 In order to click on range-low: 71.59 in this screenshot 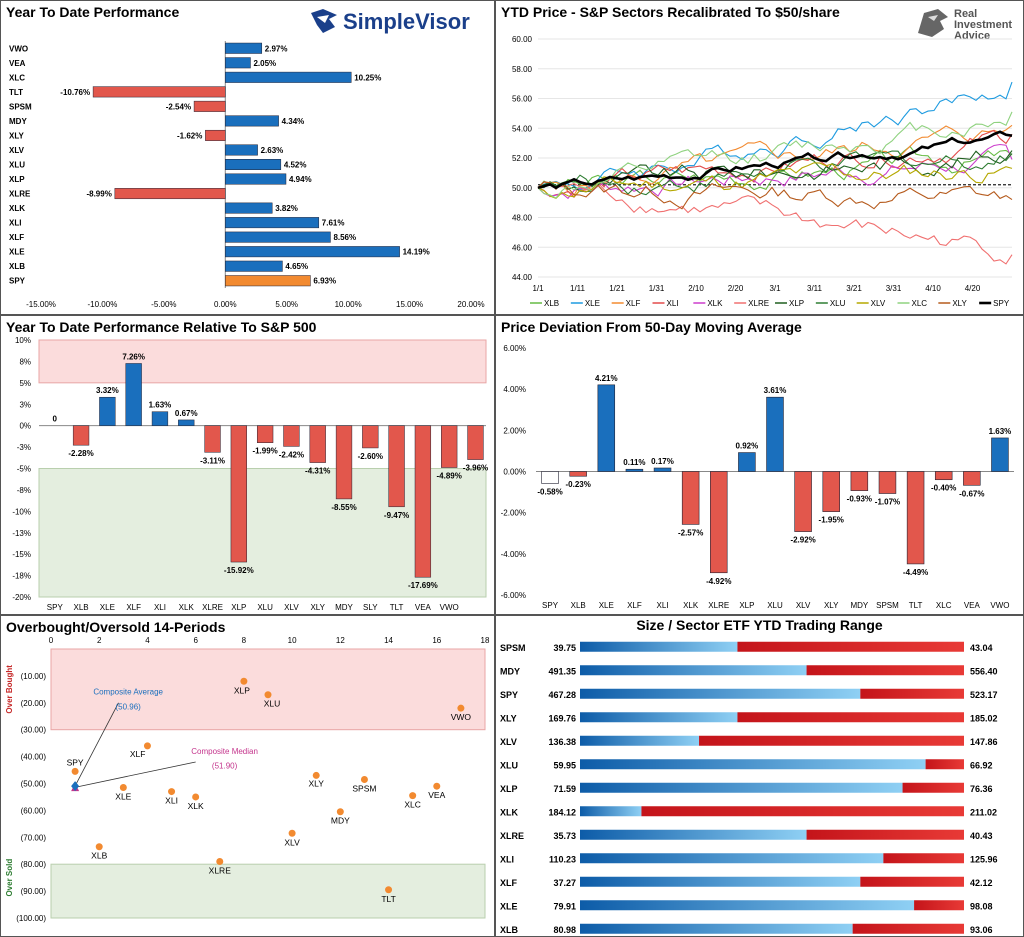, I will do `click(564, 789)`.